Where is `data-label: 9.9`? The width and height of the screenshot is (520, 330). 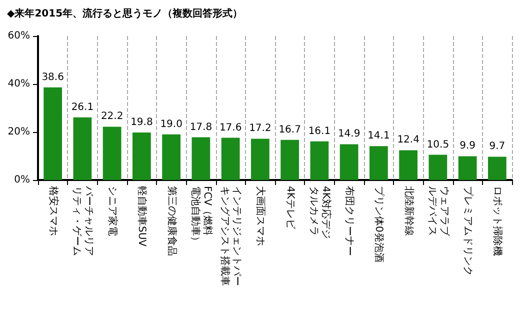 data-label: 9.9 is located at coordinates (468, 146).